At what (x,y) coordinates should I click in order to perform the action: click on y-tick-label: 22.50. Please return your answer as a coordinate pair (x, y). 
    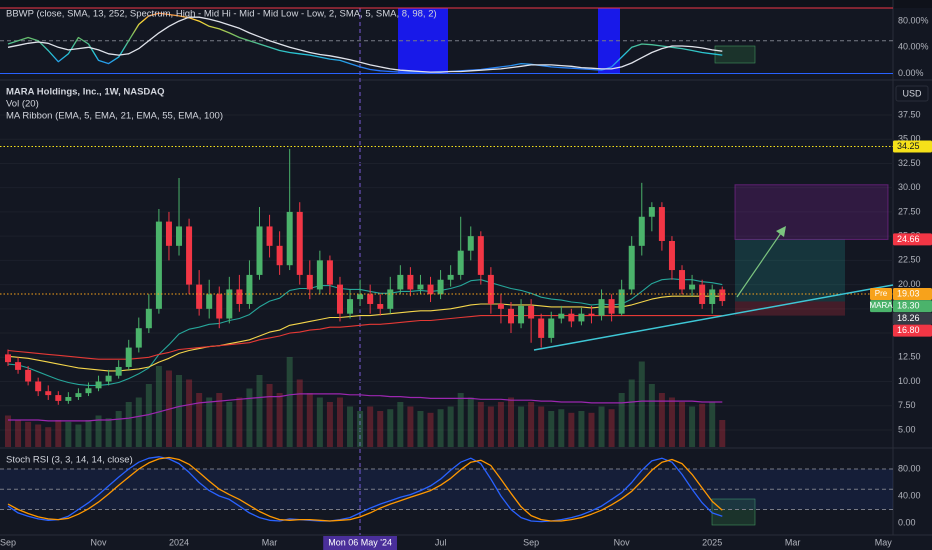
    Looking at the image, I should click on (909, 260).